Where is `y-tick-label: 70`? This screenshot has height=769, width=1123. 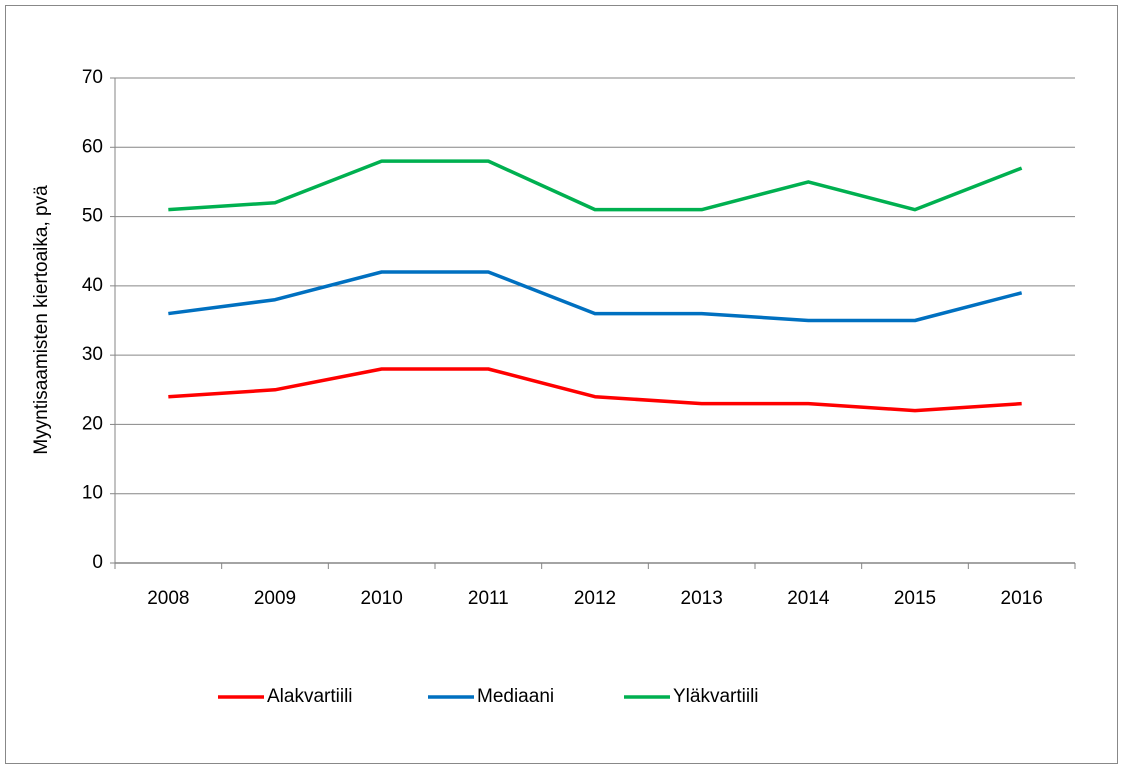
y-tick-label: 70 is located at coordinates (92, 77).